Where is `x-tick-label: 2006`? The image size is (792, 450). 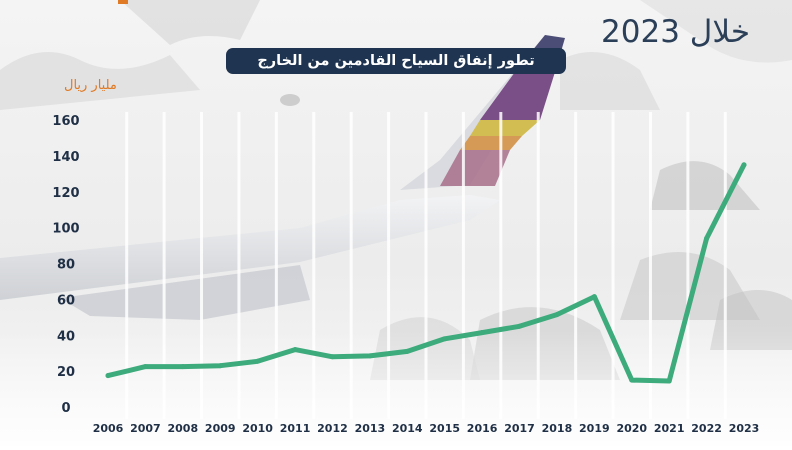
x-tick-label: 2006 is located at coordinates (108, 428).